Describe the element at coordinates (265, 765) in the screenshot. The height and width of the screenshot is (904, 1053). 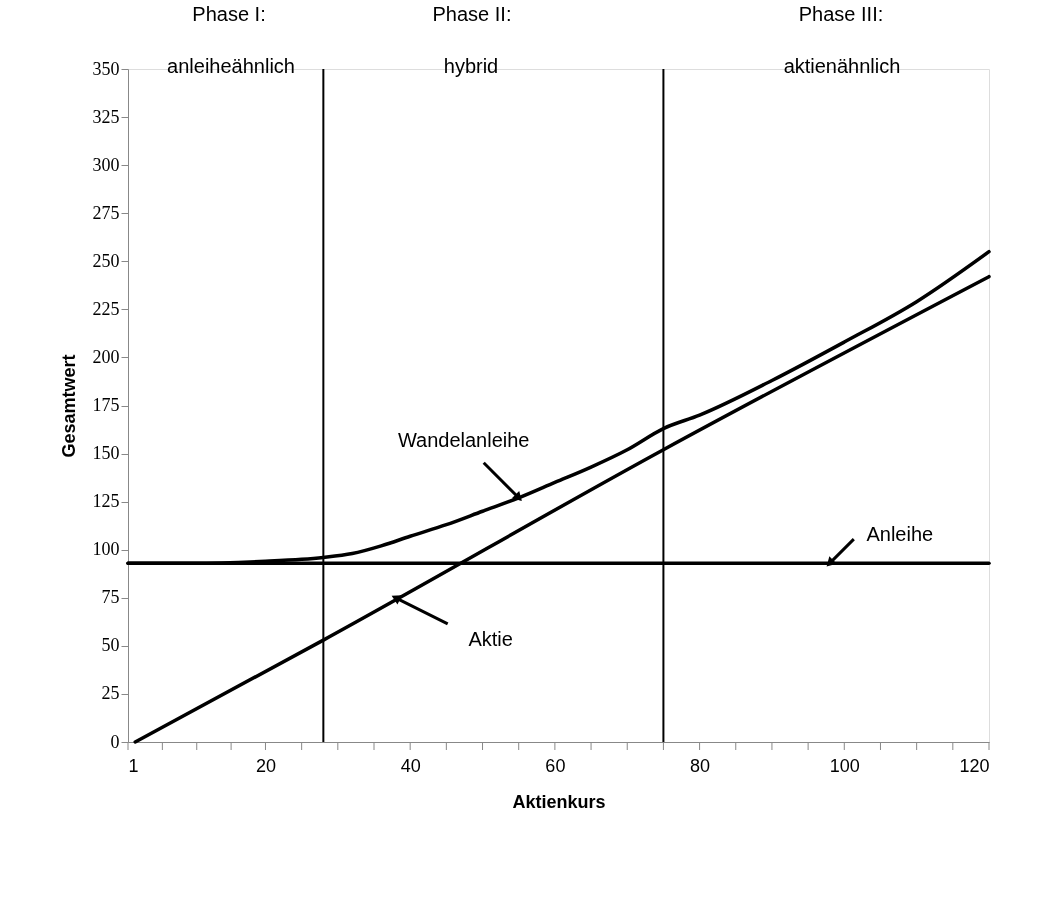
I see `x-tick-label: 20` at that location.